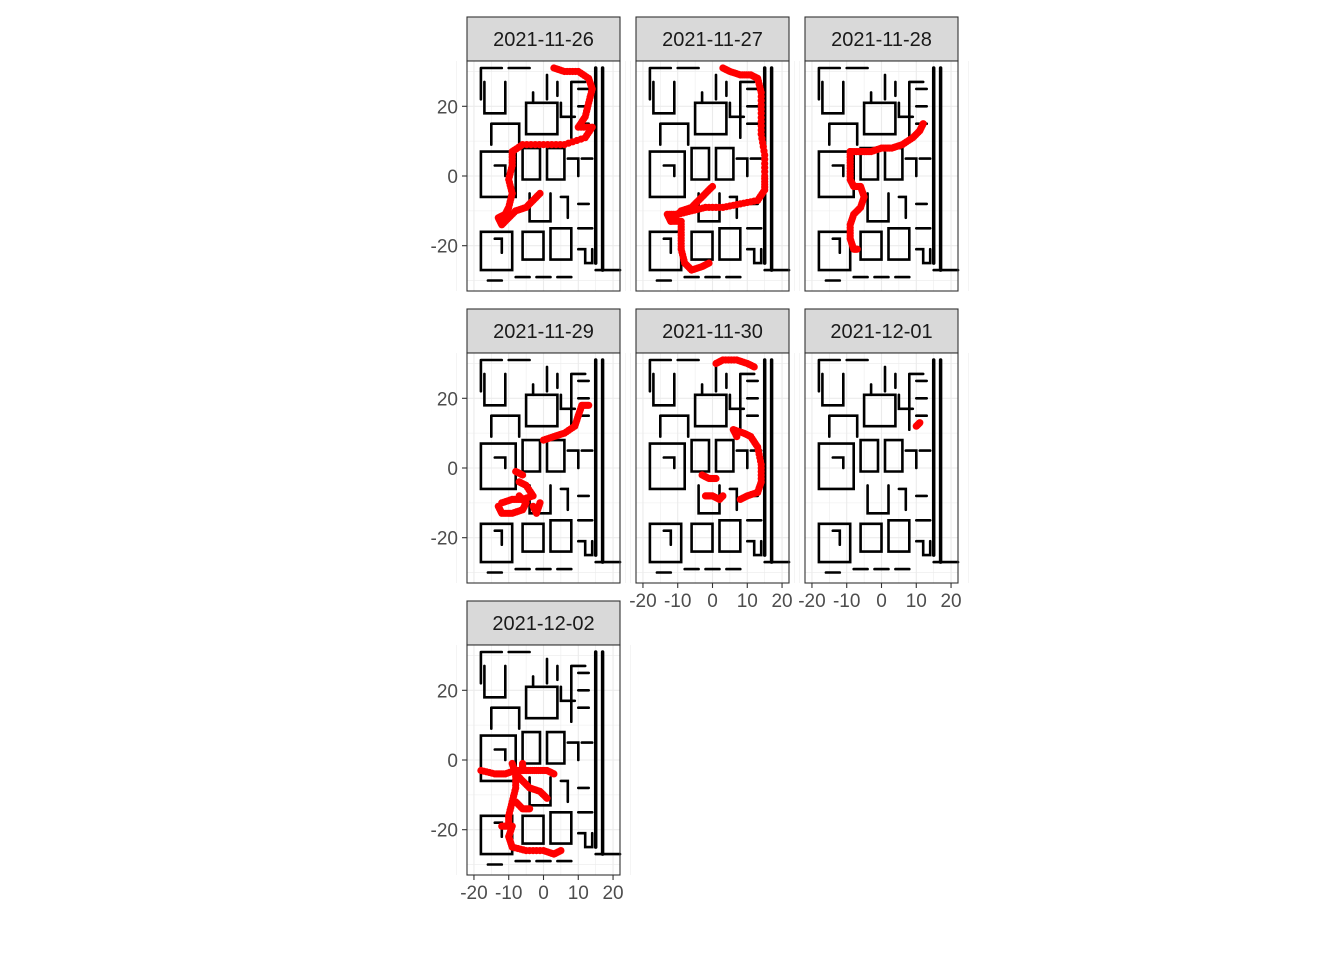 The width and height of the screenshot is (1344, 960). I want to click on facet-strip-label: 2021-11-28, so click(881, 40).